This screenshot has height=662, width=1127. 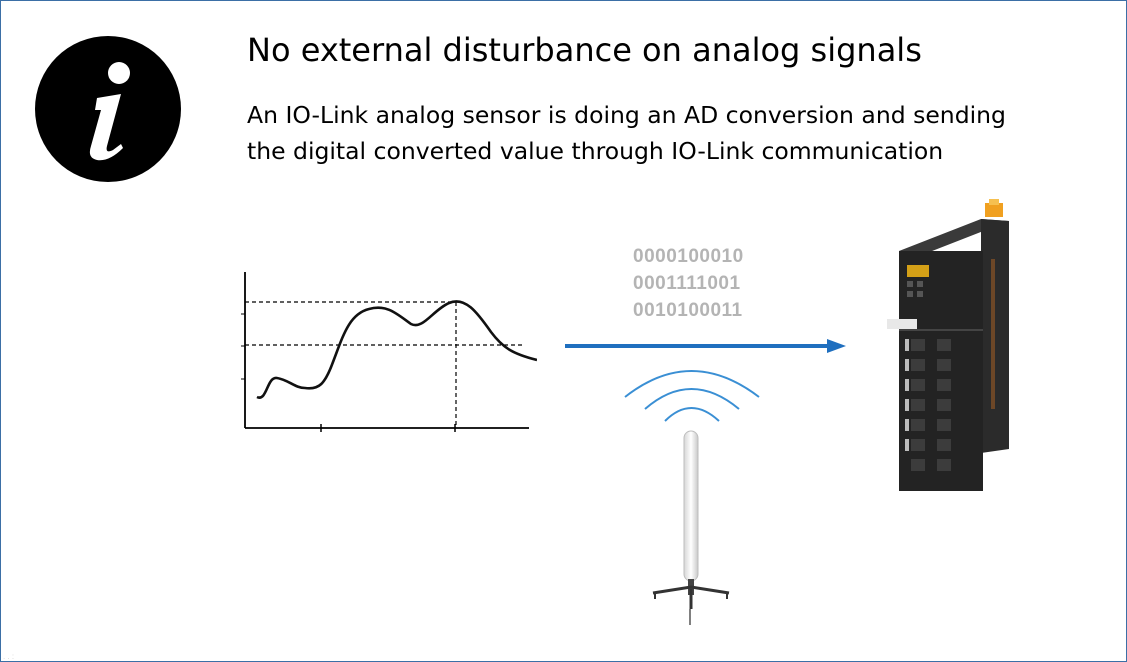 I want to click on info-icon, so click(x=108, y=109).